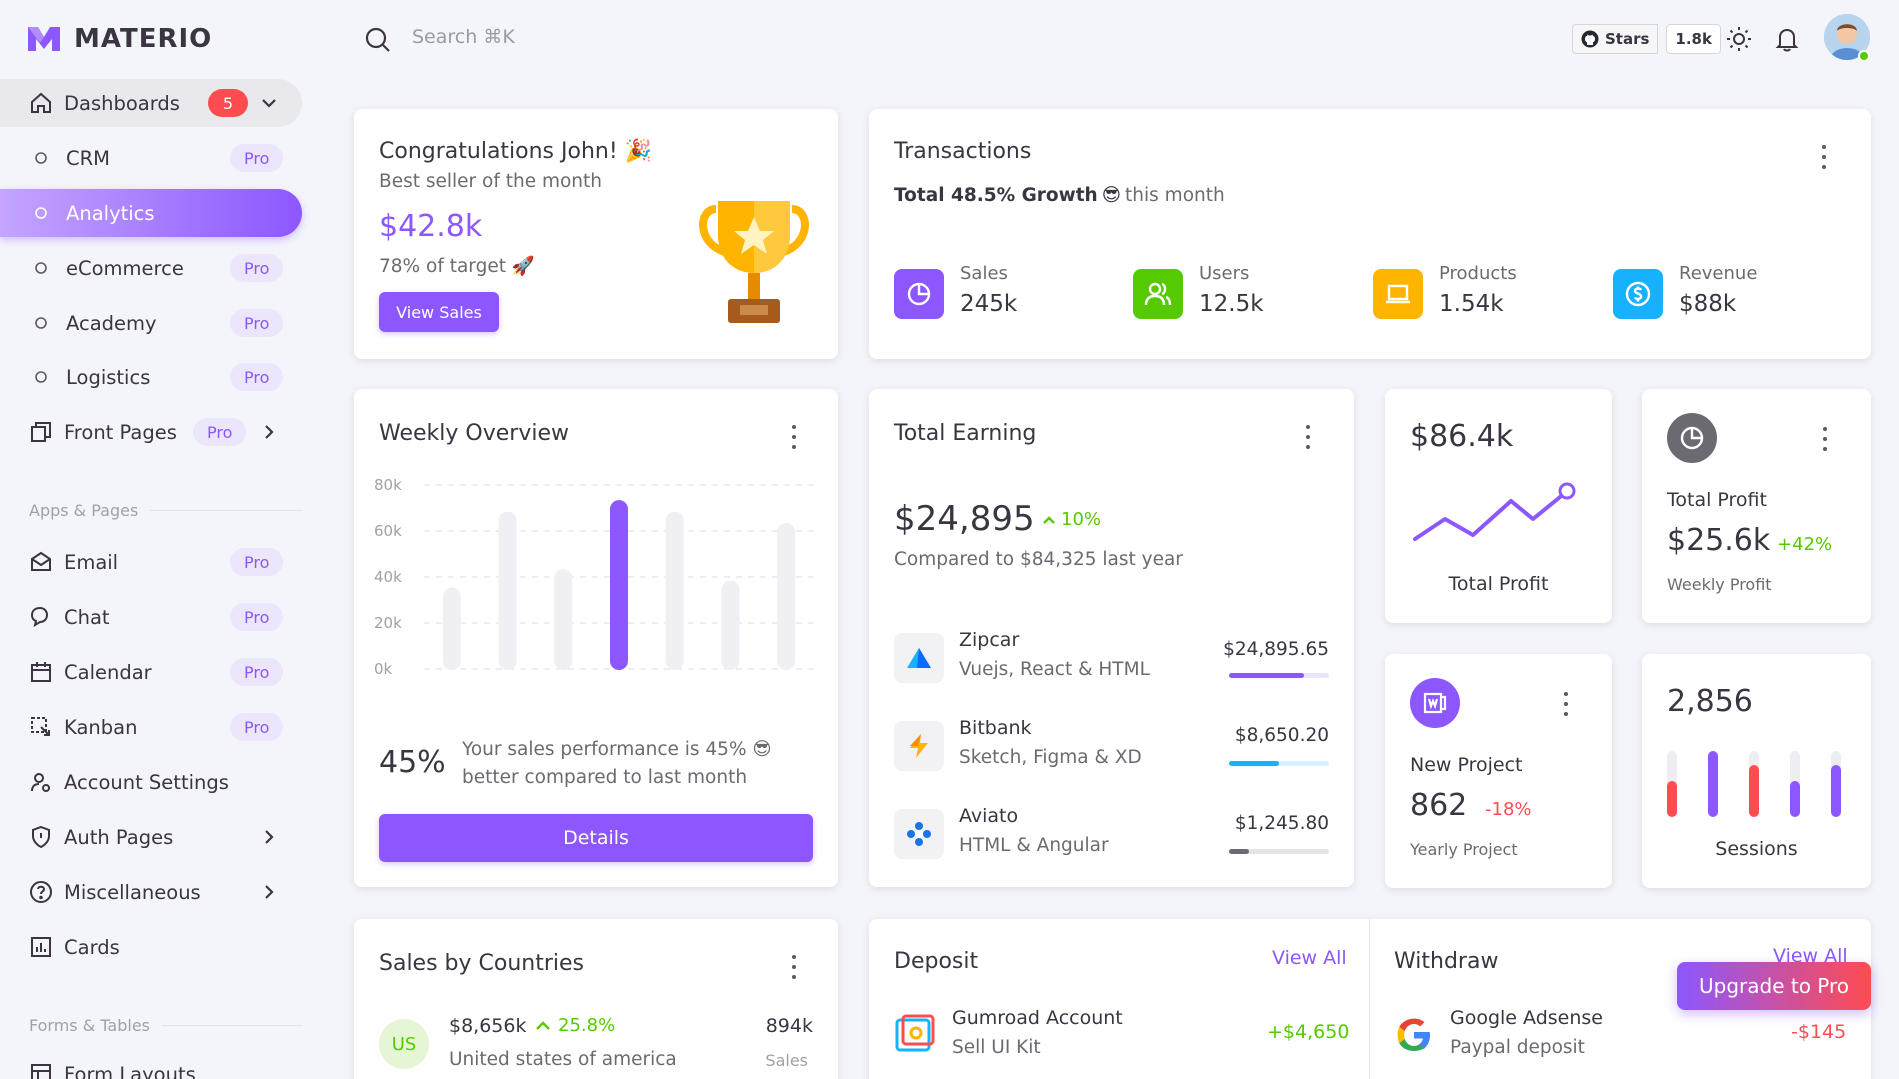 The image size is (1899, 1079). I want to click on github-stars-button: Stars, so click(1615, 39).